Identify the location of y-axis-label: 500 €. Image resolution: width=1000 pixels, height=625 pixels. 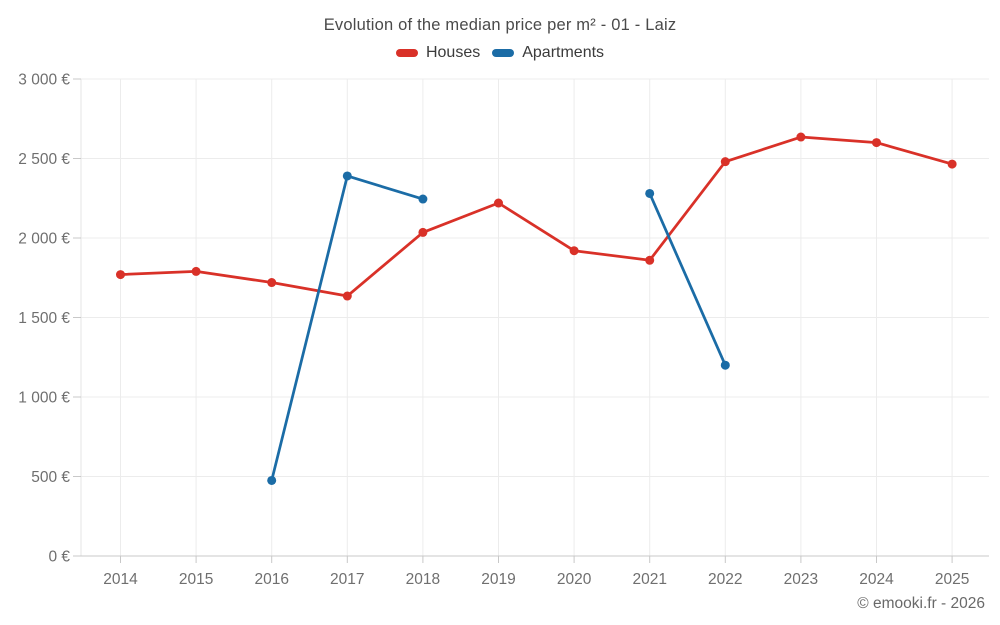
(50, 477).